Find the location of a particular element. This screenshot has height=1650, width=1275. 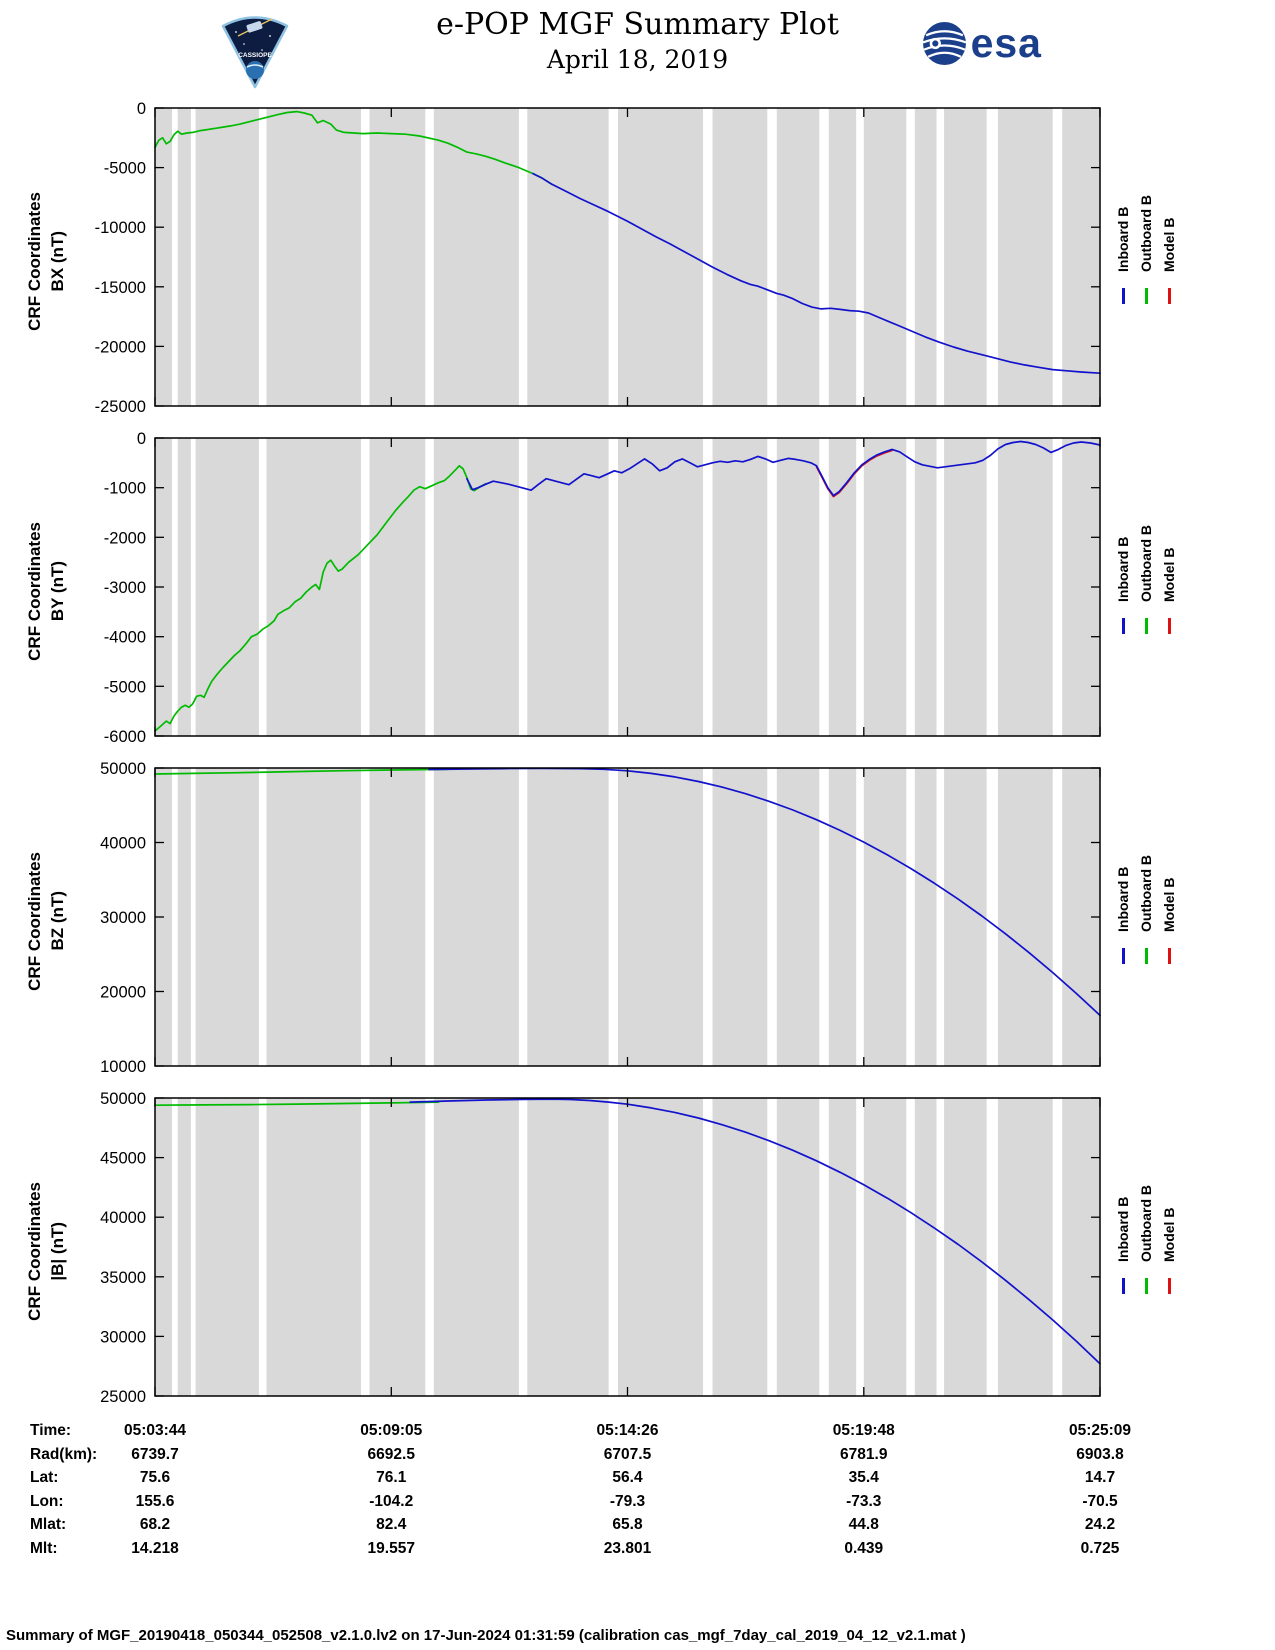

axis-table-value: 6739.7 is located at coordinates (155, 1454).